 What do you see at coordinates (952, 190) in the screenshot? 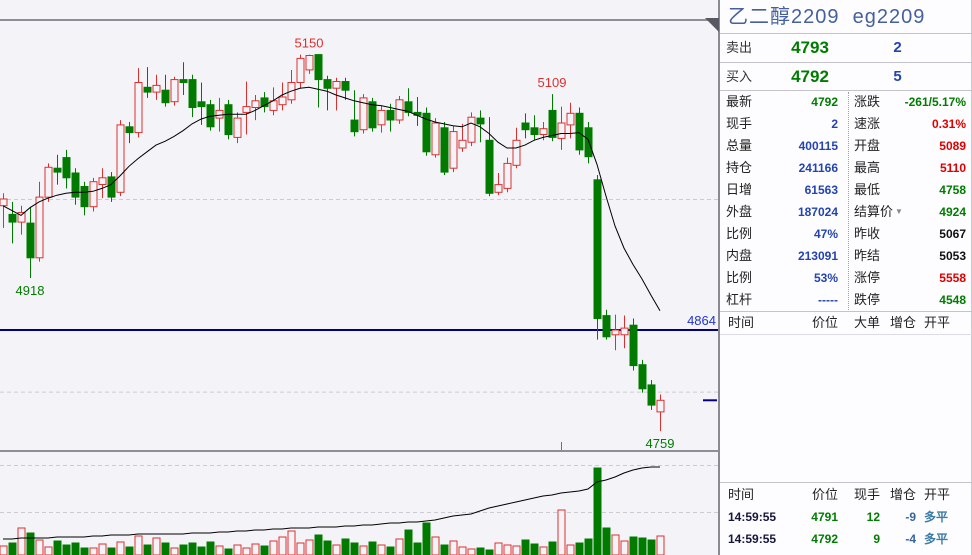
I see `stat-value: 4758` at bounding box center [952, 190].